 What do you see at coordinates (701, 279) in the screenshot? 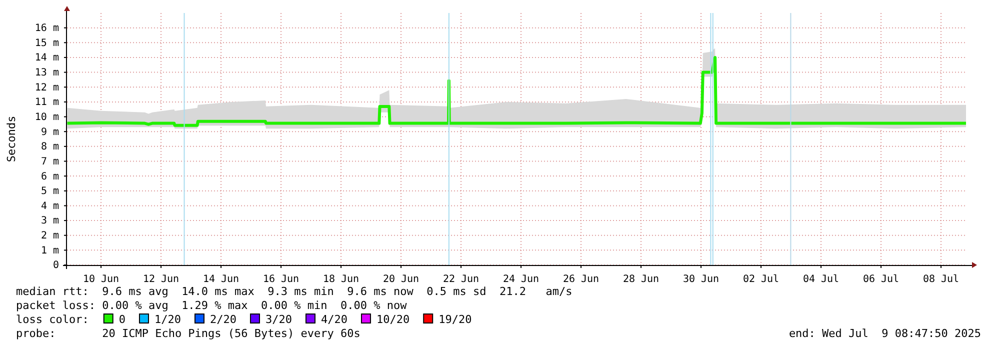
I see `x-tick-label: 30 Jun` at bounding box center [701, 279].